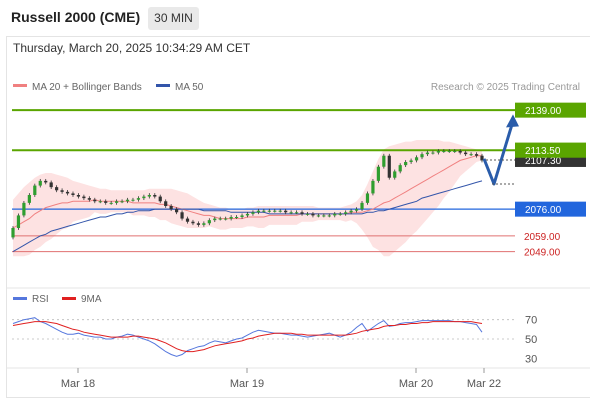 The image size is (590, 400). Describe the element at coordinates (91, 299) in the screenshot. I see `legend-rsi-ma: 9MA` at that location.